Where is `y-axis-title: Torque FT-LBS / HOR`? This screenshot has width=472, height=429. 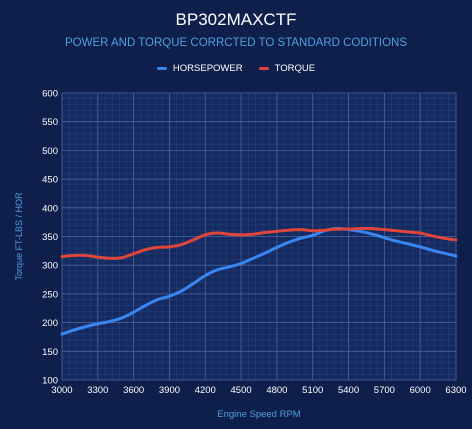 y-axis-title: Torque FT-LBS / HOR is located at coordinates (19, 236).